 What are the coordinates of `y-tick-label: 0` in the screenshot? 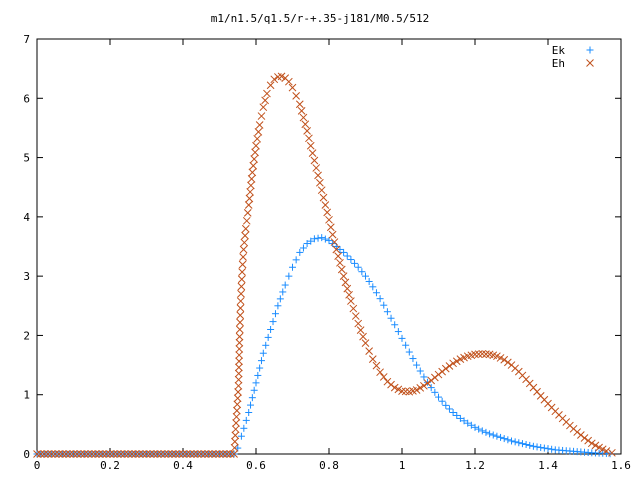 It's located at (26, 454).